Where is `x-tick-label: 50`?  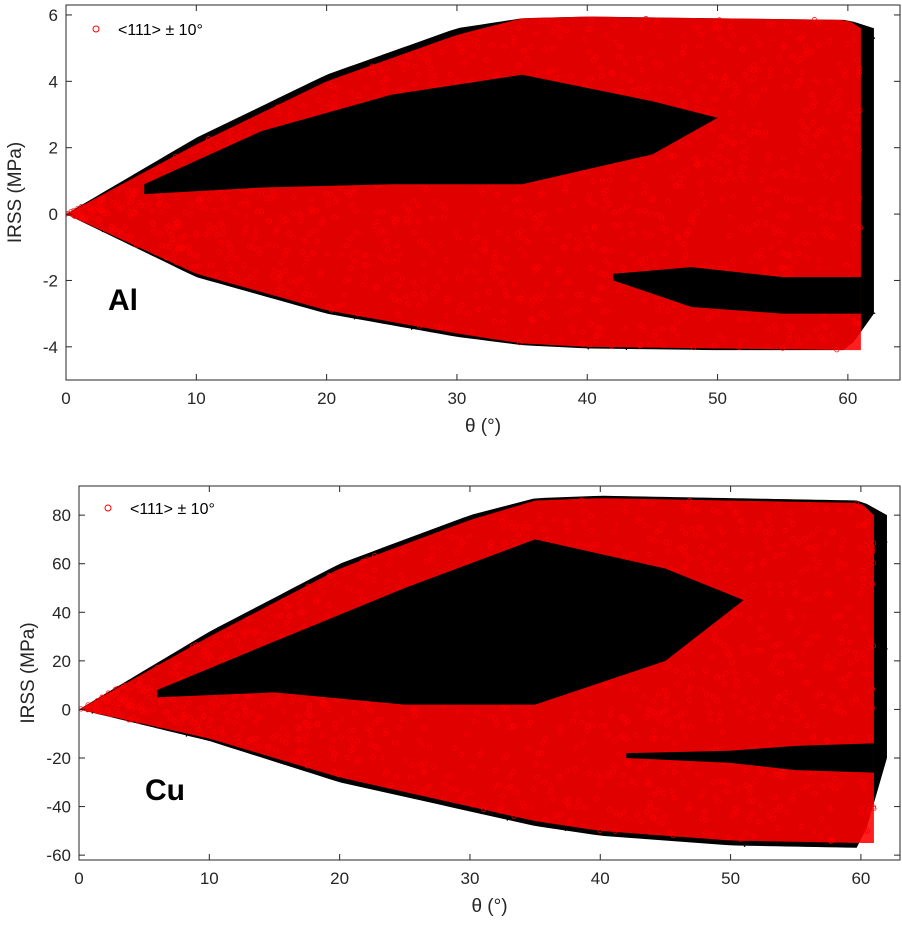 x-tick-label: 50 is located at coordinates (730, 878).